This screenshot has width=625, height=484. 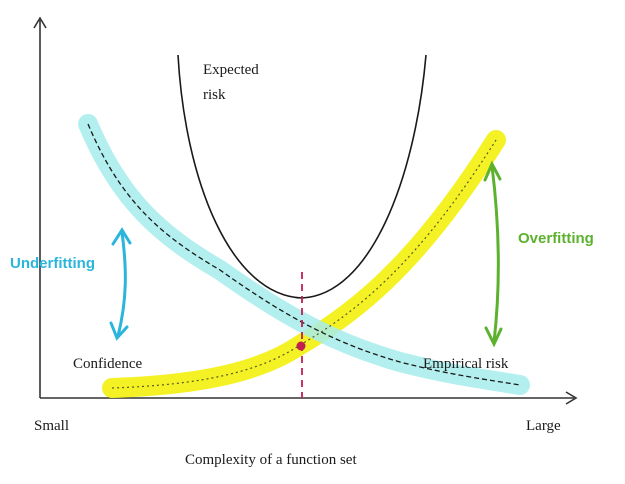 What do you see at coordinates (120, 284) in the screenshot?
I see `underfitting-arrow` at bounding box center [120, 284].